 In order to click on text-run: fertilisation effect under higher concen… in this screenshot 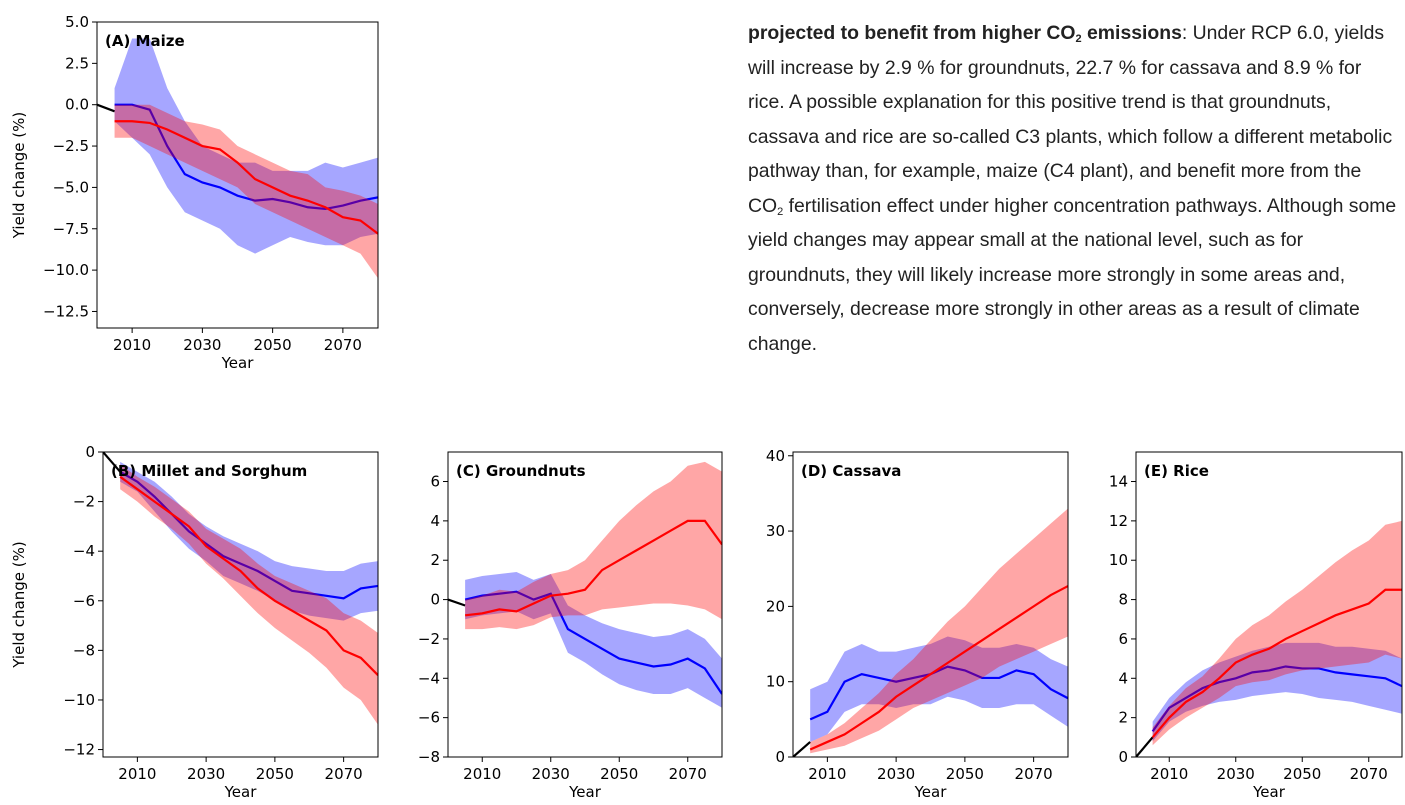, I will do `click(1072, 274)`.